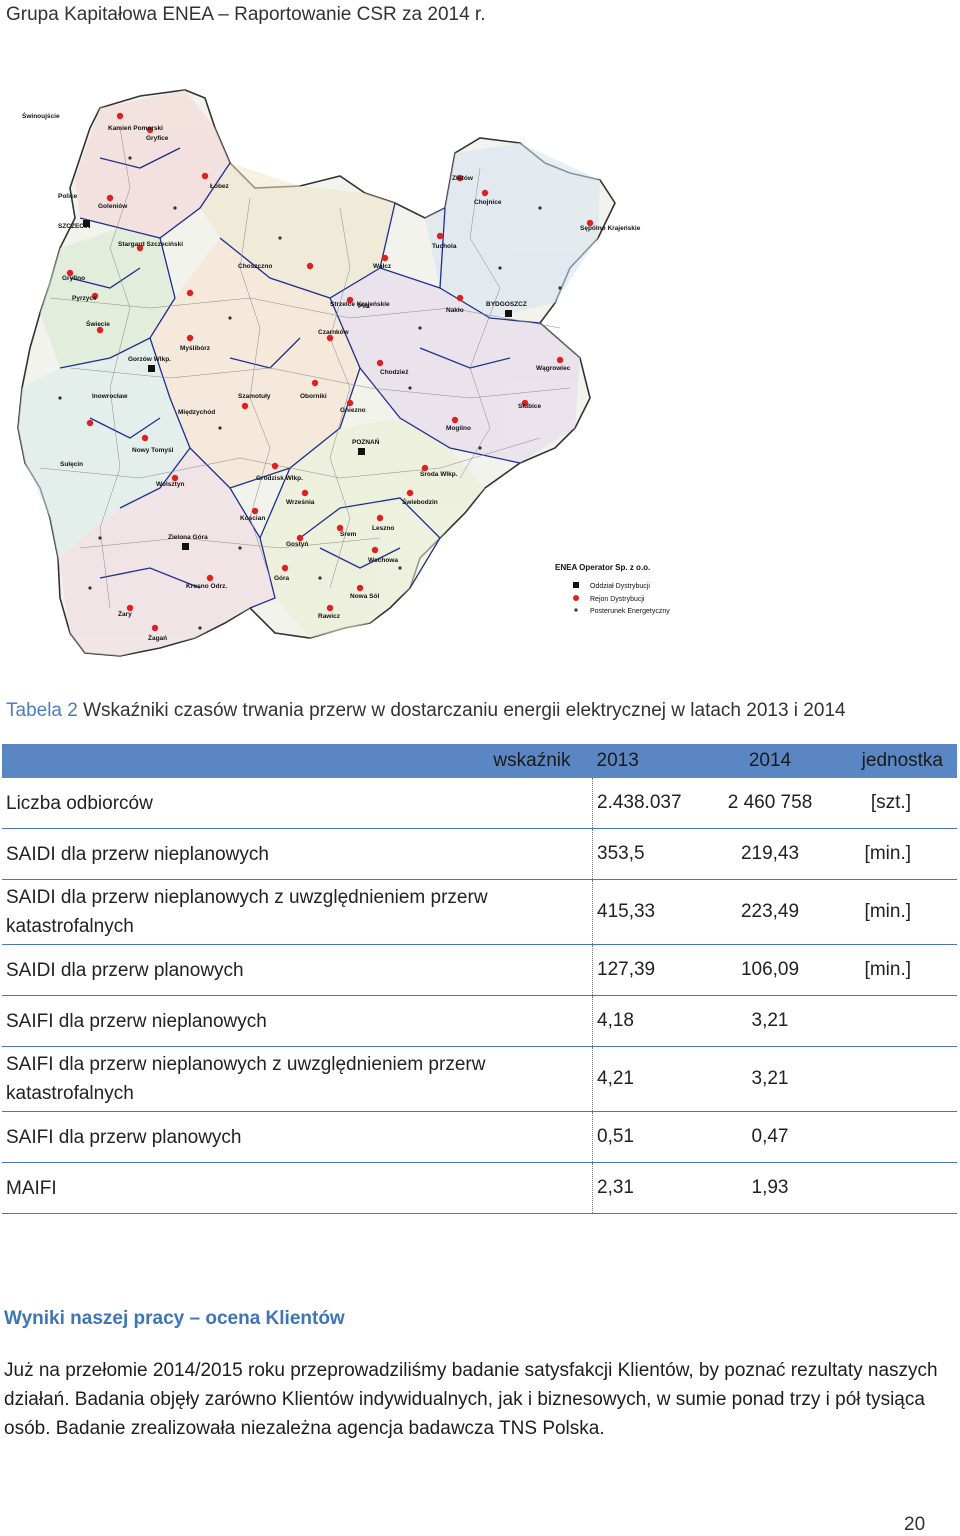  Describe the element at coordinates (364, 596) in the screenshot. I see `map-place-label: Nowa Sól` at that location.